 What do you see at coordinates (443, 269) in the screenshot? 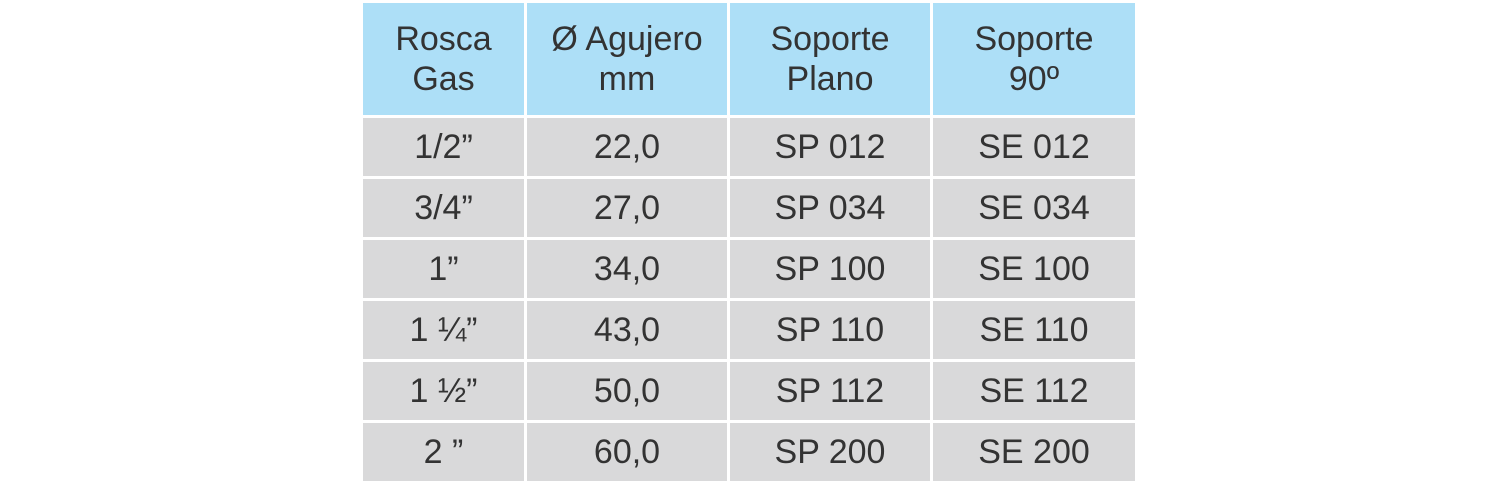
I see `table-cell: 1”` at bounding box center [443, 269].